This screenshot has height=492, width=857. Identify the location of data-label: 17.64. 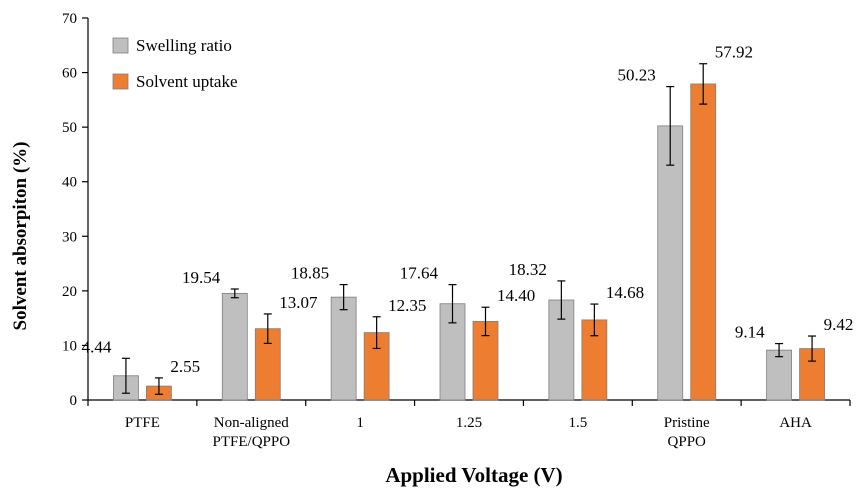
(419, 273).